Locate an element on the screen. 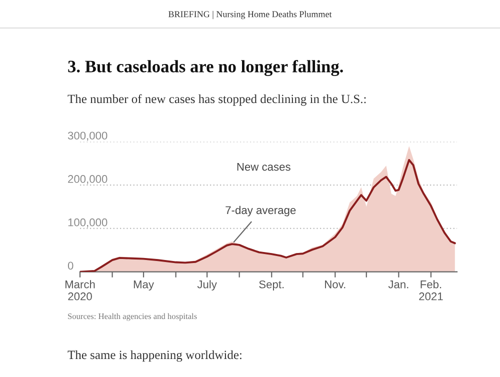  annotation: New cases is located at coordinates (263, 166).